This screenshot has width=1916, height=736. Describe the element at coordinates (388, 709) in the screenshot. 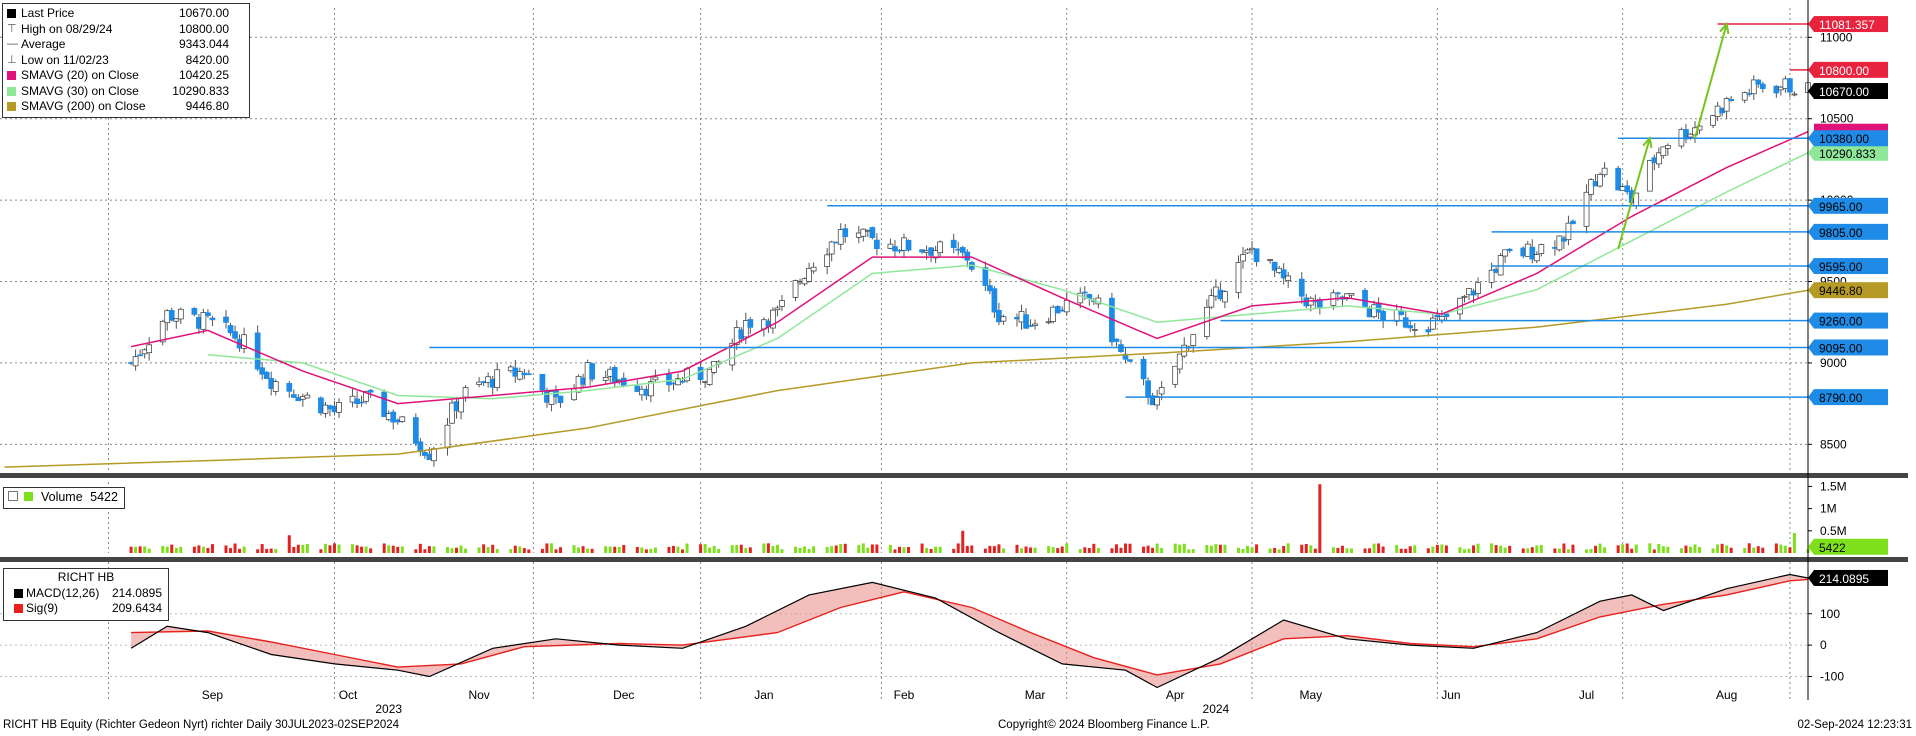

I see `year-label: 2023` at that location.